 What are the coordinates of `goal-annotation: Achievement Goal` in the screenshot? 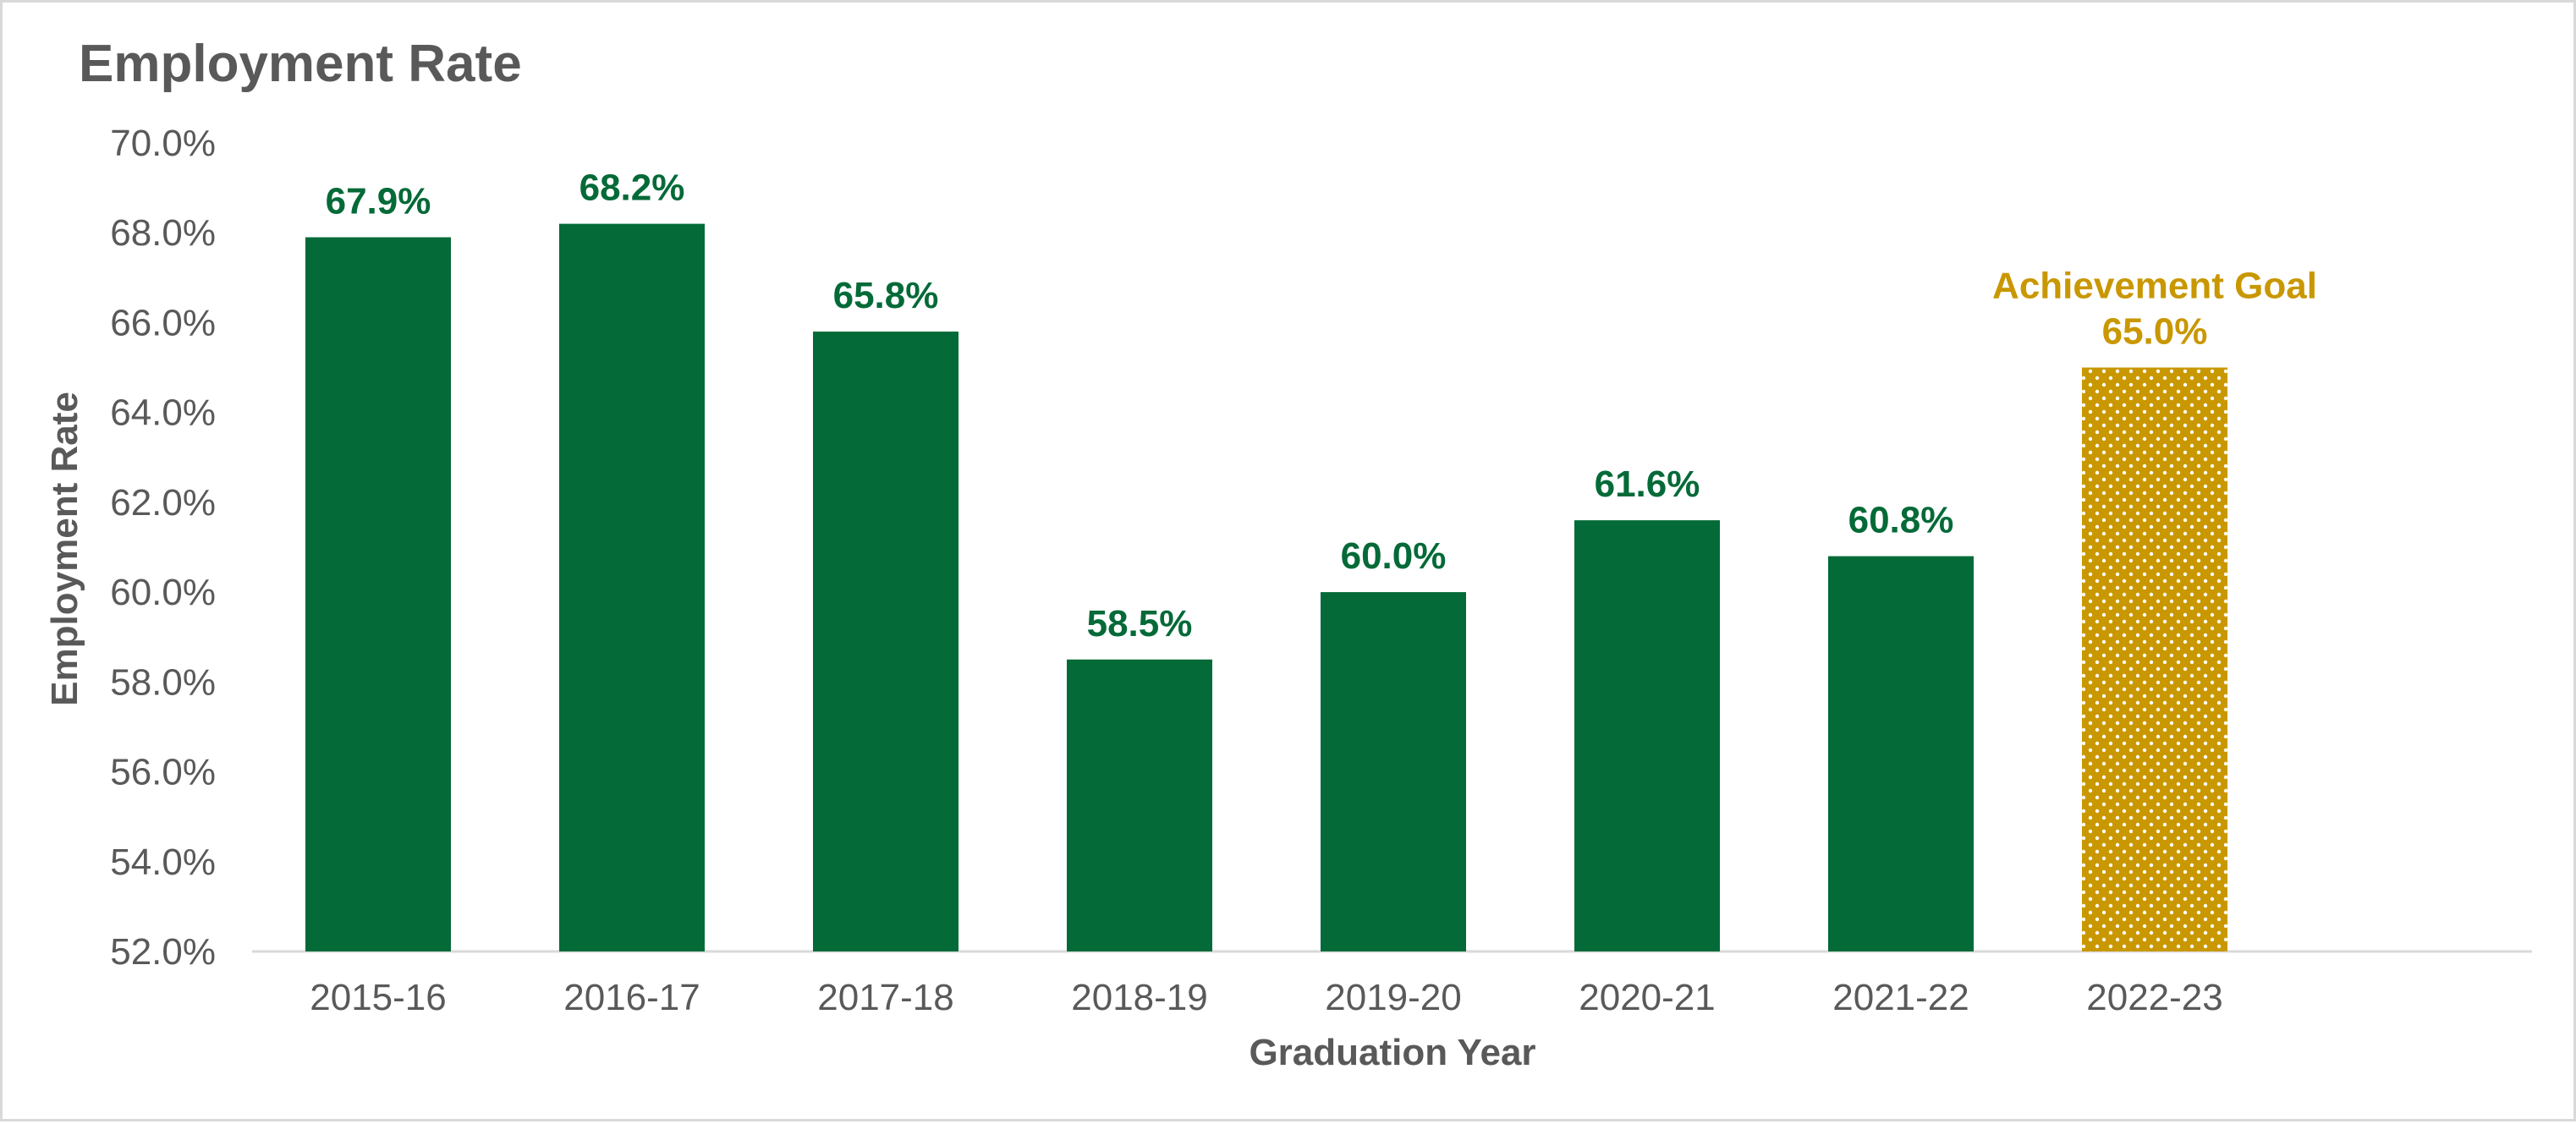 It's located at (2154, 286).